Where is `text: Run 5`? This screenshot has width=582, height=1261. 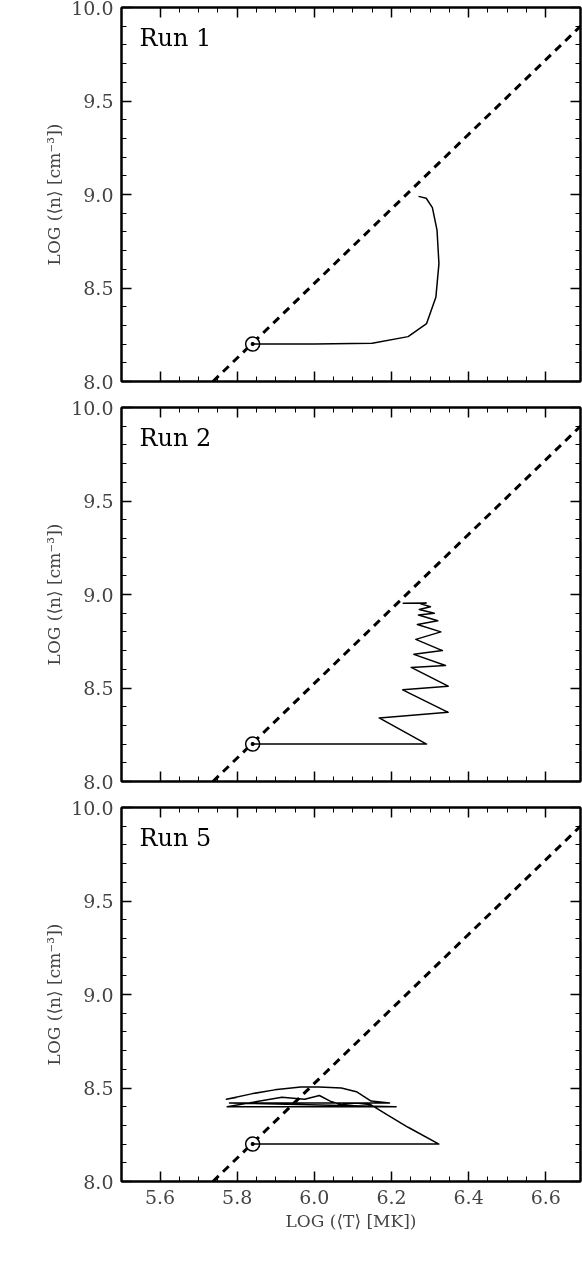 text: Run 5 is located at coordinates (175, 837).